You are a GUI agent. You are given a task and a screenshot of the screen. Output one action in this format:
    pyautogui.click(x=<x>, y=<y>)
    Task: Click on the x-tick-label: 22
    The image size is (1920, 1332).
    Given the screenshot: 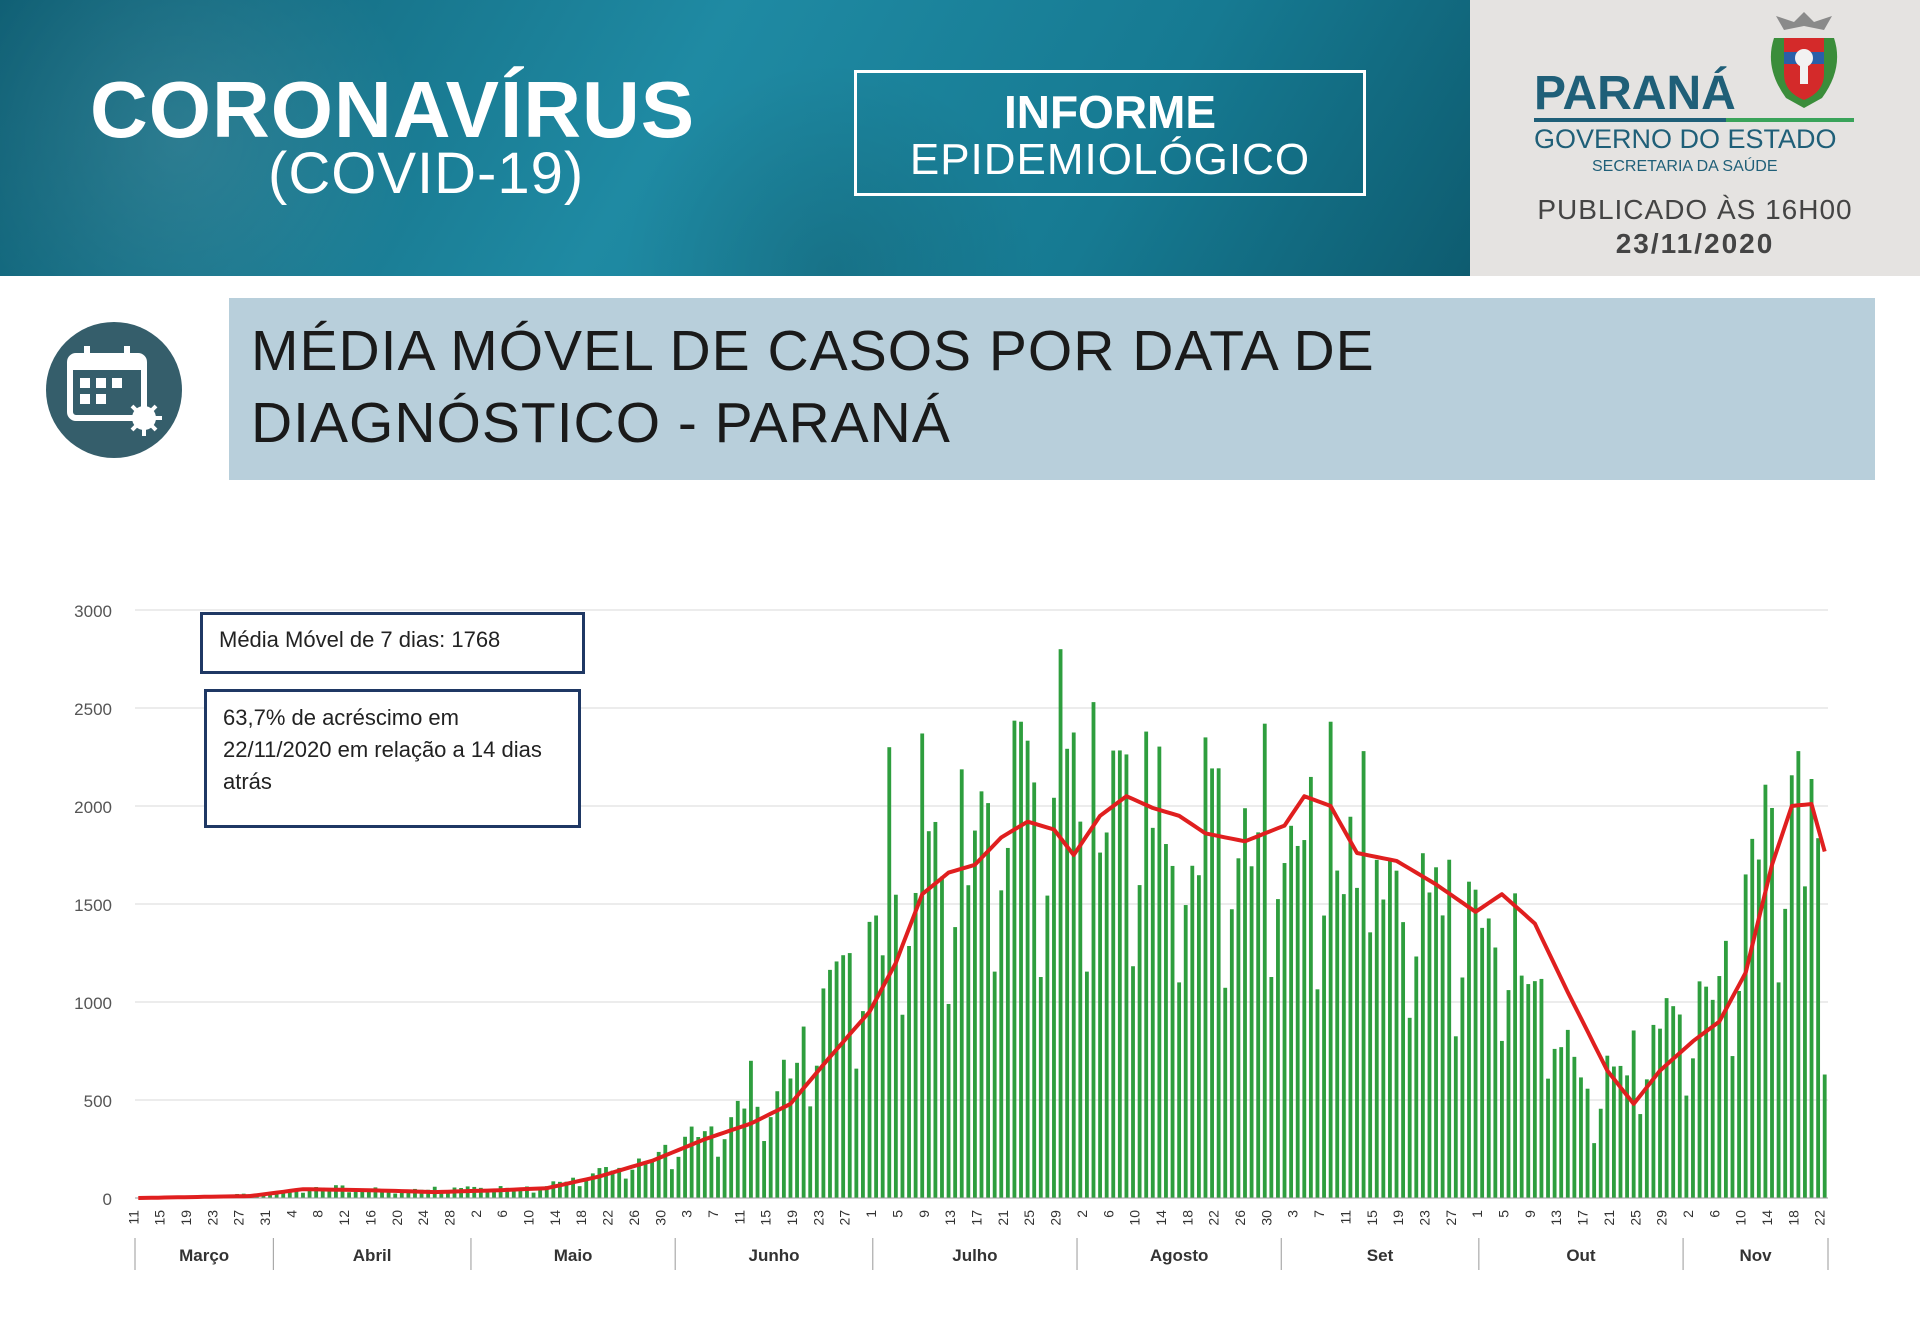 What is the action you would take?
    pyautogui.click(x=1214, y=1218)
    